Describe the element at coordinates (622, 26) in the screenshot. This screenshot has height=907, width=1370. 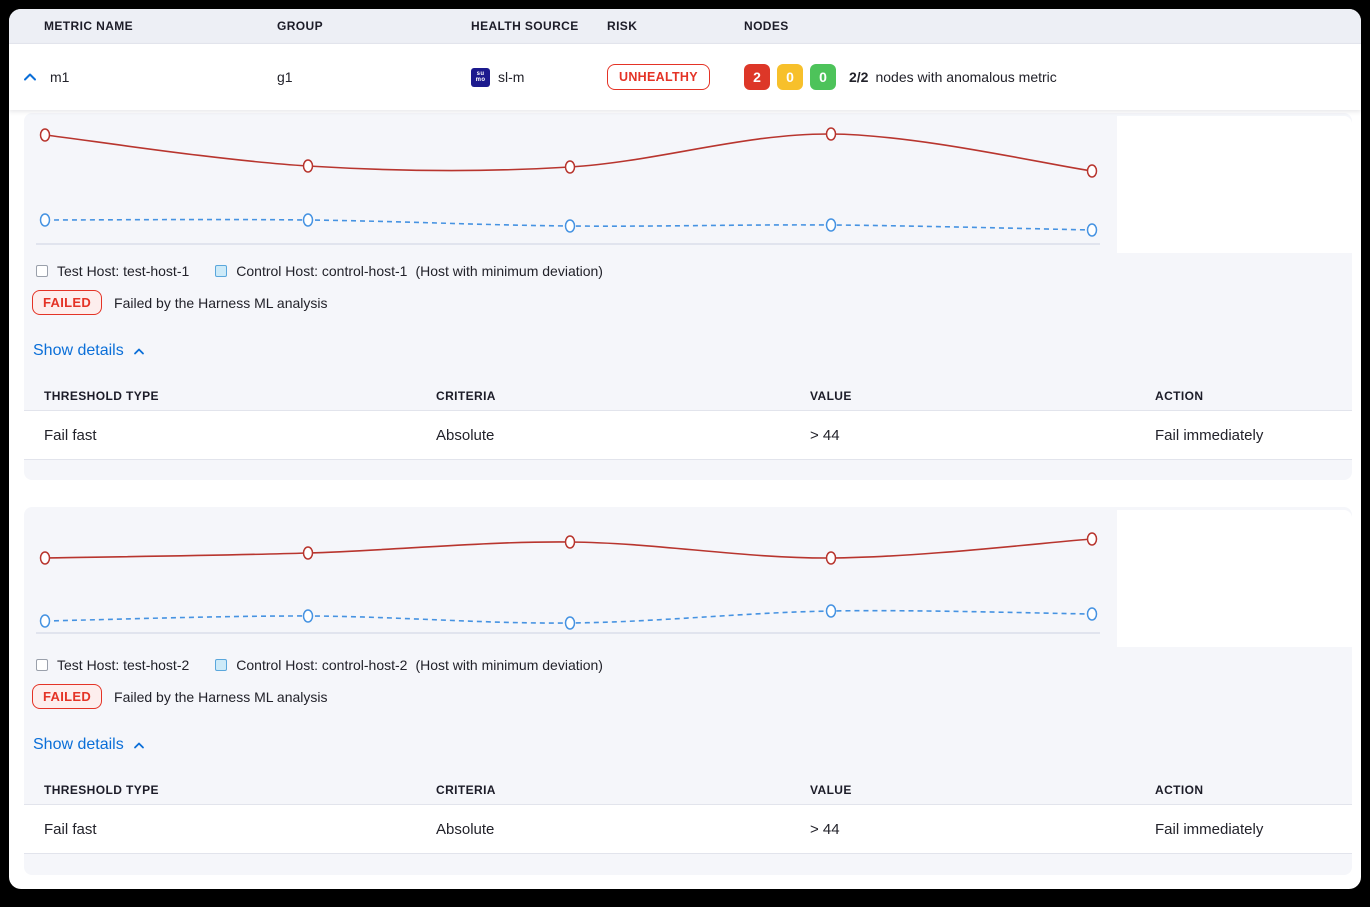
I see `column-risk: RISK` at that location.